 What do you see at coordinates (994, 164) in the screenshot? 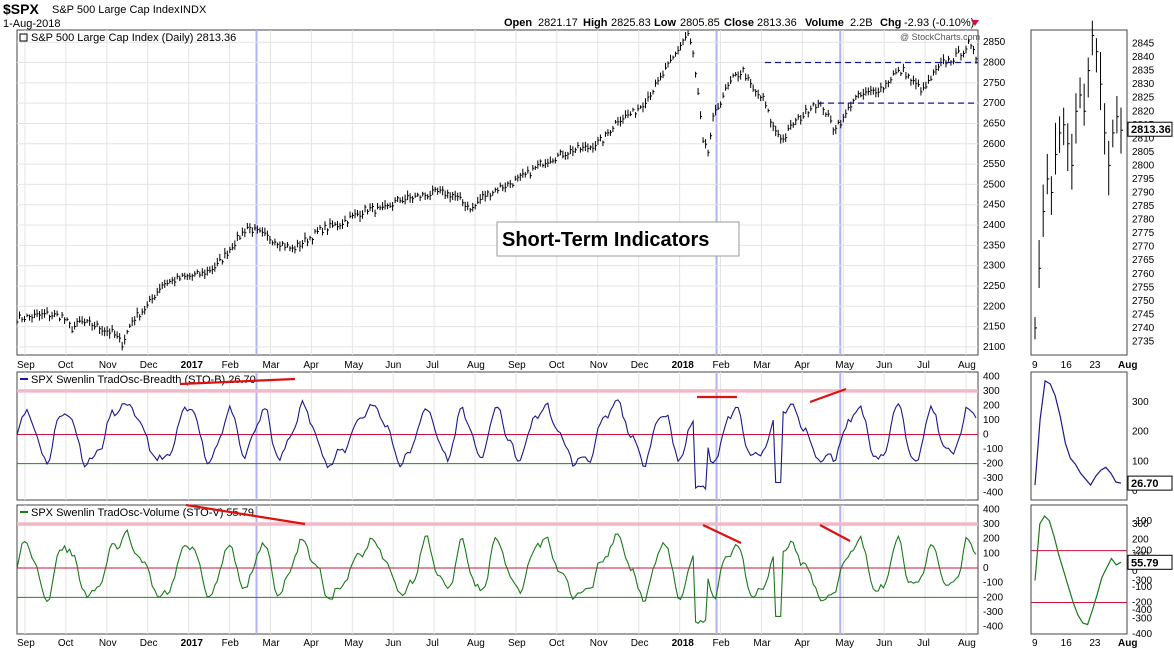
I see `price-y-tick: 2550` at bounding box center [994, 164].